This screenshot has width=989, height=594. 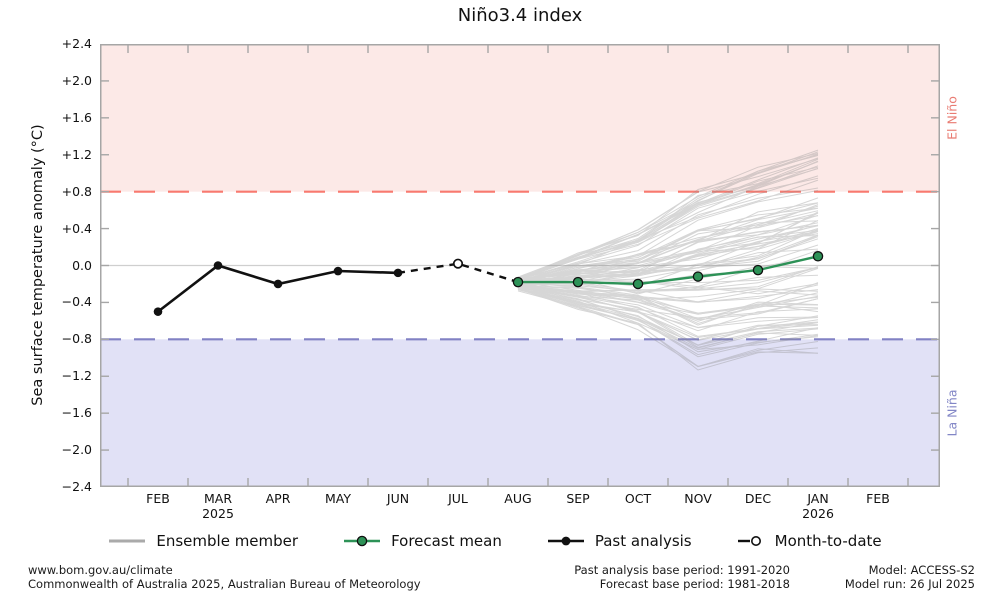 What do you see at coordinates (76, 154) in the screenshot?
I see `y-tick-label: +1.2` at bounding box center [76, 154].